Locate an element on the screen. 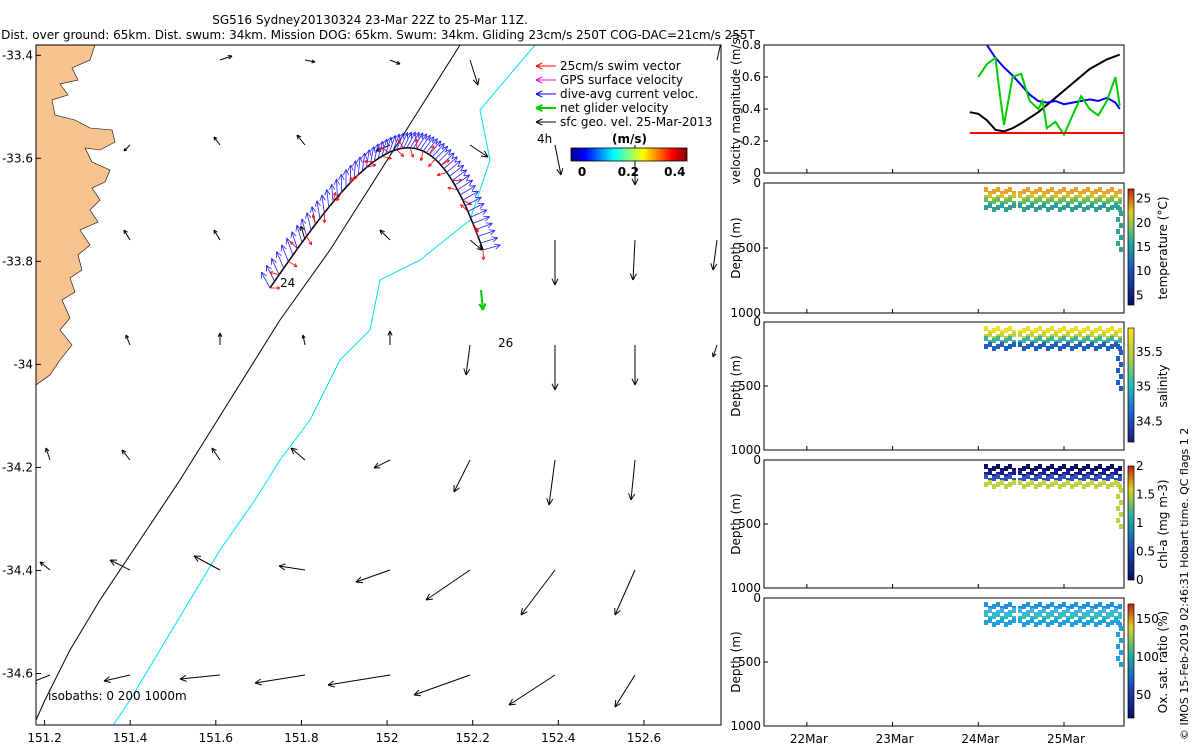 Image resolution: width=1200 pixels, height=750 pixels. panel-y-tick-label: 1000 is located at coordinates (745, 726).